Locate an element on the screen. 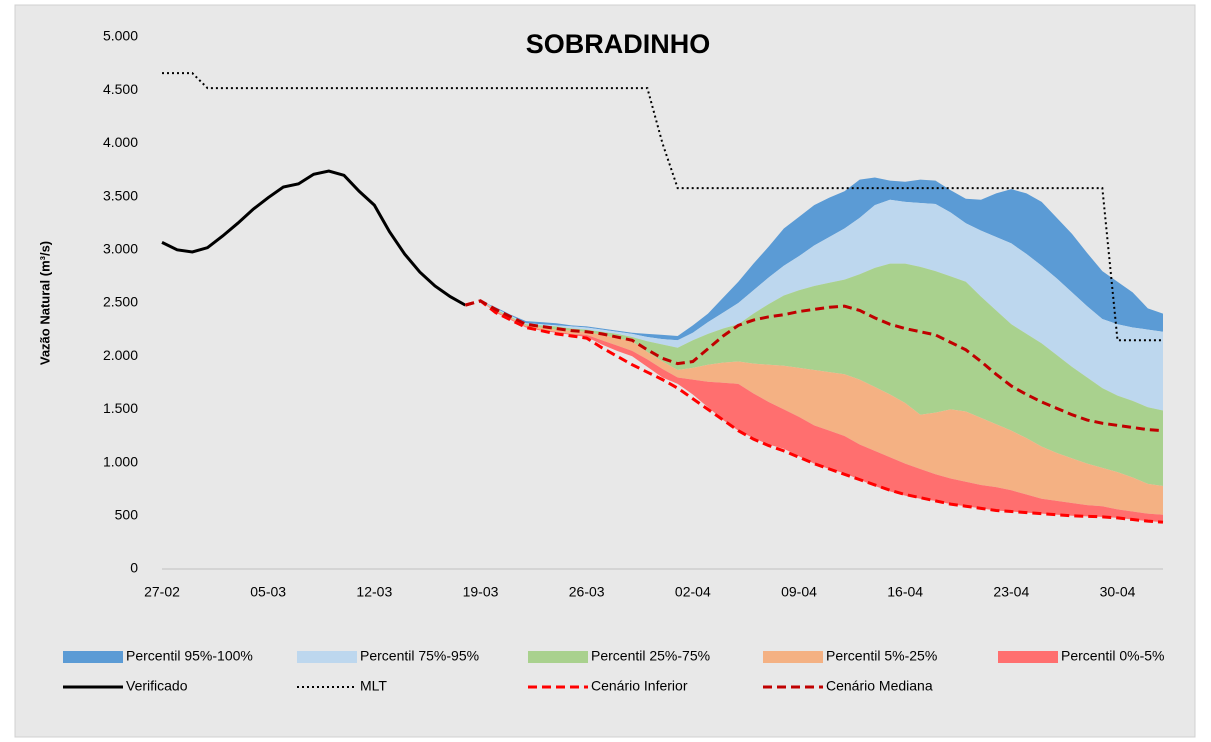 The height and width of the screenshot is (742, 1211). x-tick-label: 09-04 is located at coordinates (799, 592).